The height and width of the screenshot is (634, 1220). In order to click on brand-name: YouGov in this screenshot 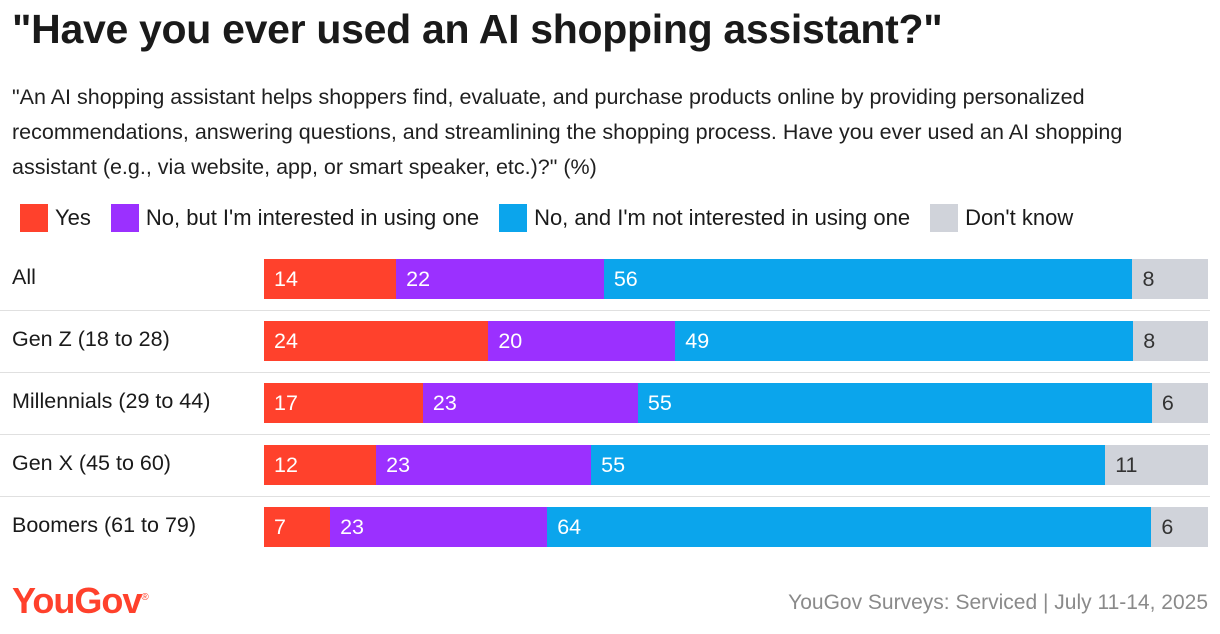, I will do `click(77, 600)`.